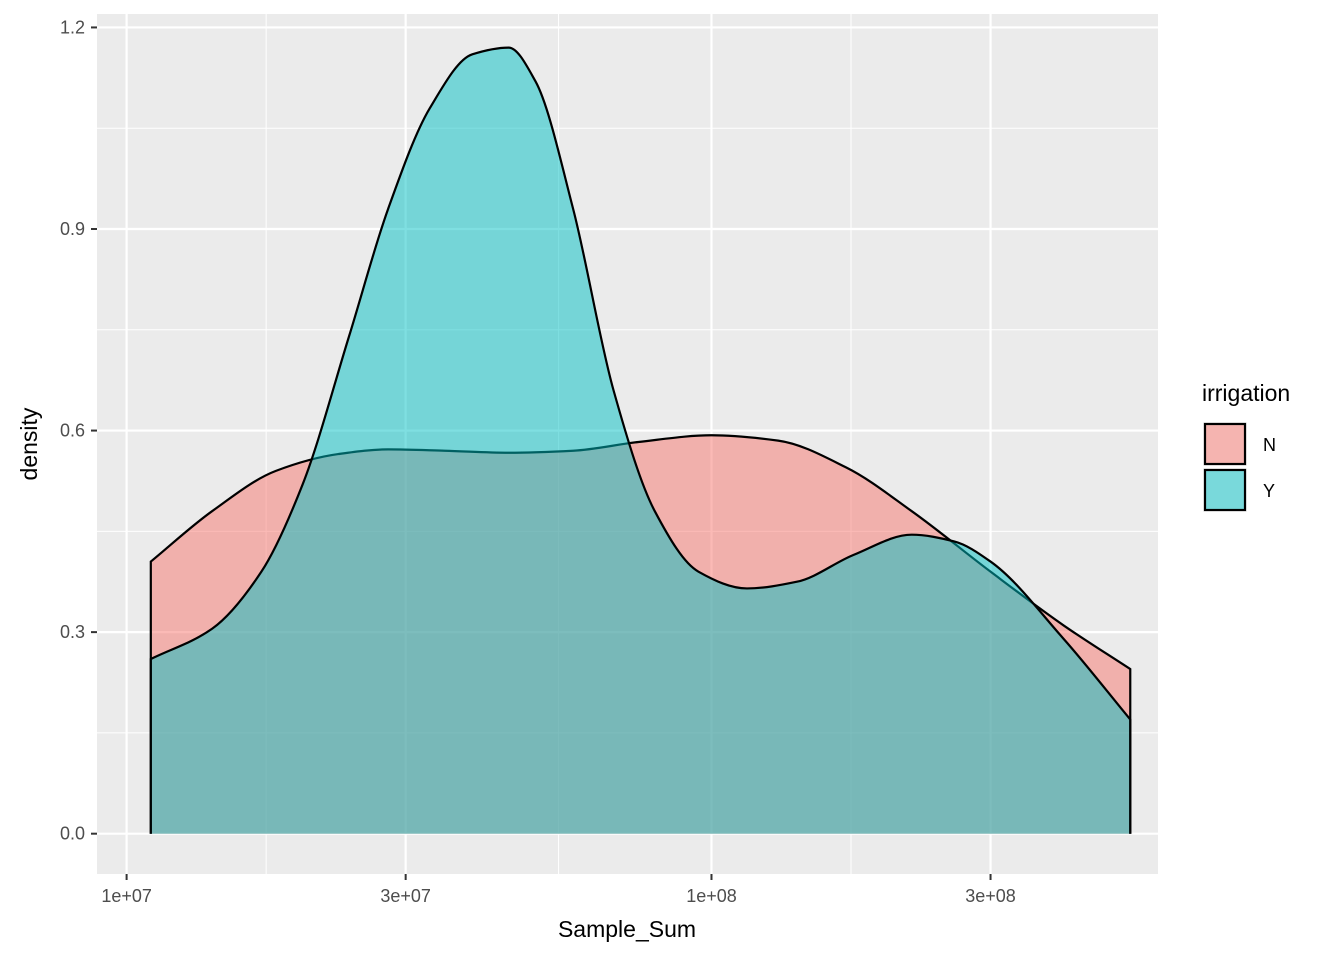 Image resolution: width=1344 pixels, height=960 pixels. Describe the element at coordinates (1269, 491) in the screenshot. I see `legend-label-Y: Y` at that location.